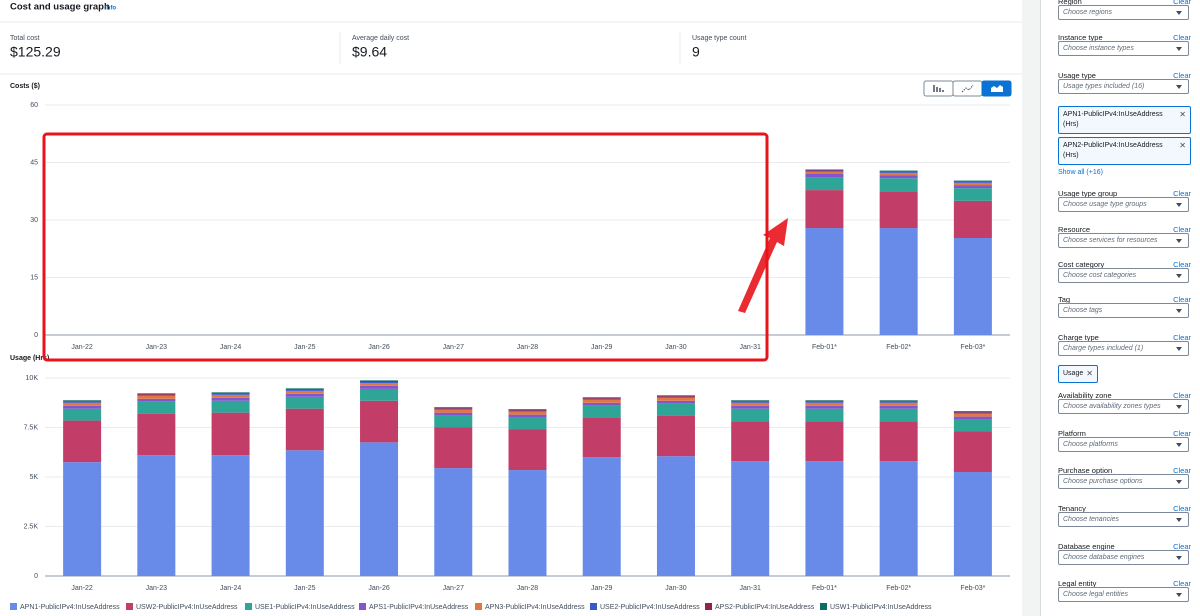  What do you see at coordinates (938, 88) in the screenshot?
I see `bar-toggle` at bounding box center [938, 88].